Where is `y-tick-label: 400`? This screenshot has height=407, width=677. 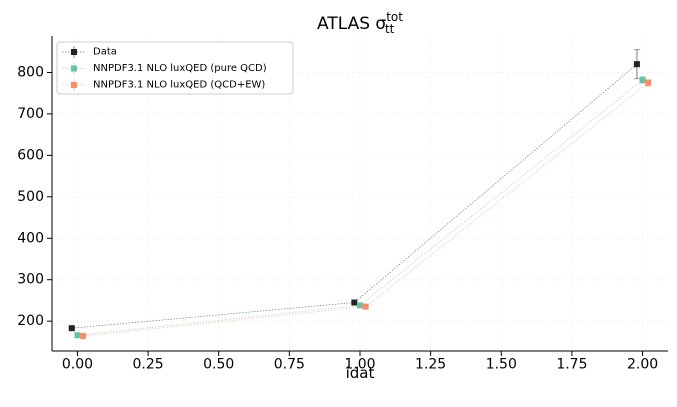
y-tick-label: 400 is located at coordinates (30, 238).